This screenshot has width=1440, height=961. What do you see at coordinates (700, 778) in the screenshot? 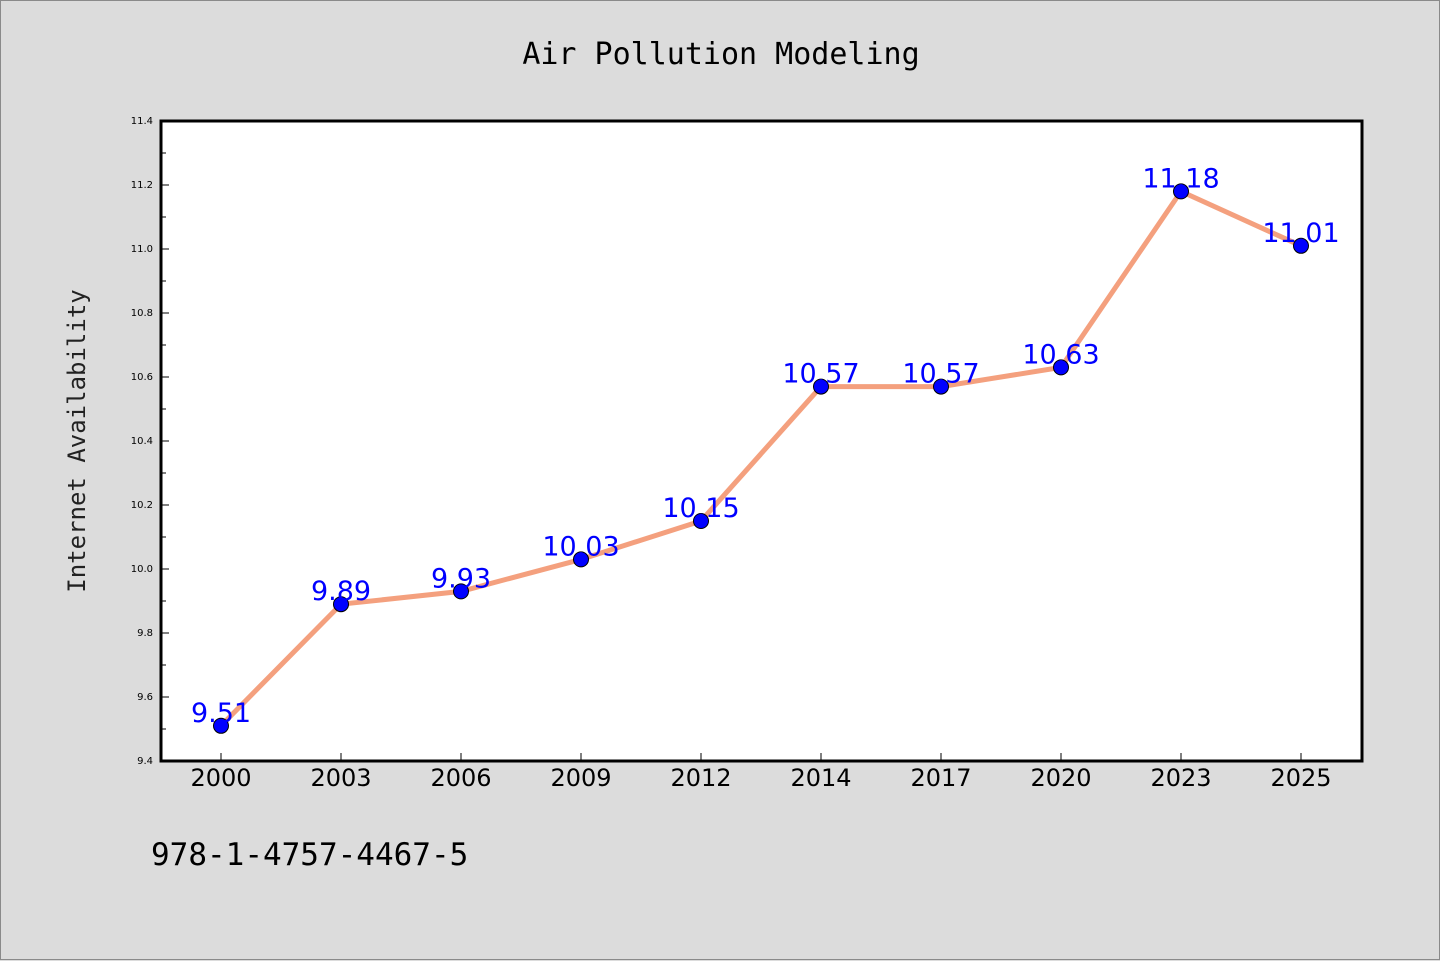
I see `x-tick-label: 2012` at bounding box center [700, 778].